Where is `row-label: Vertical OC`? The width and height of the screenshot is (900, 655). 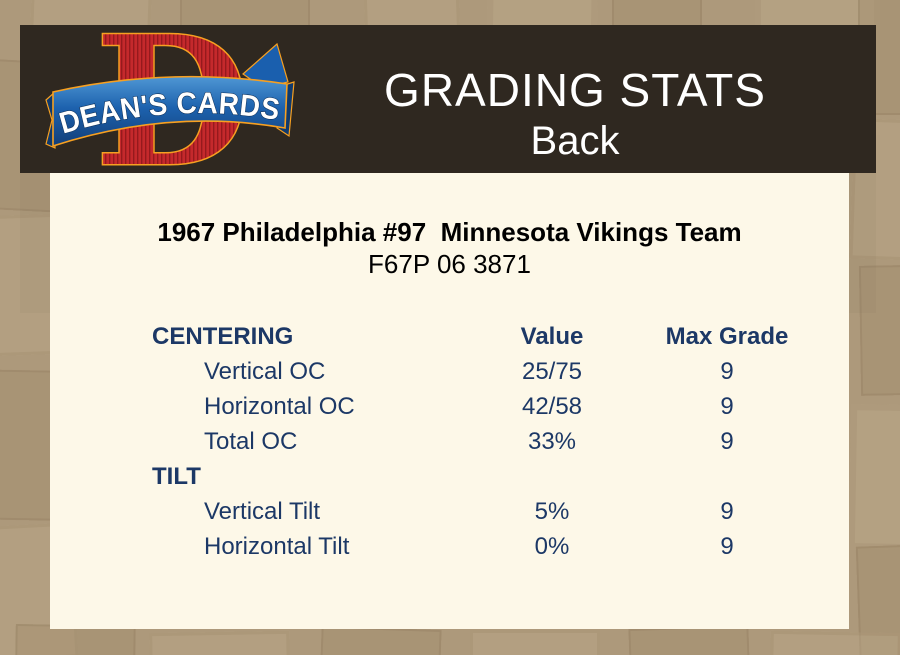
row-label: Vertical OC is located at coordinates (265, 371).